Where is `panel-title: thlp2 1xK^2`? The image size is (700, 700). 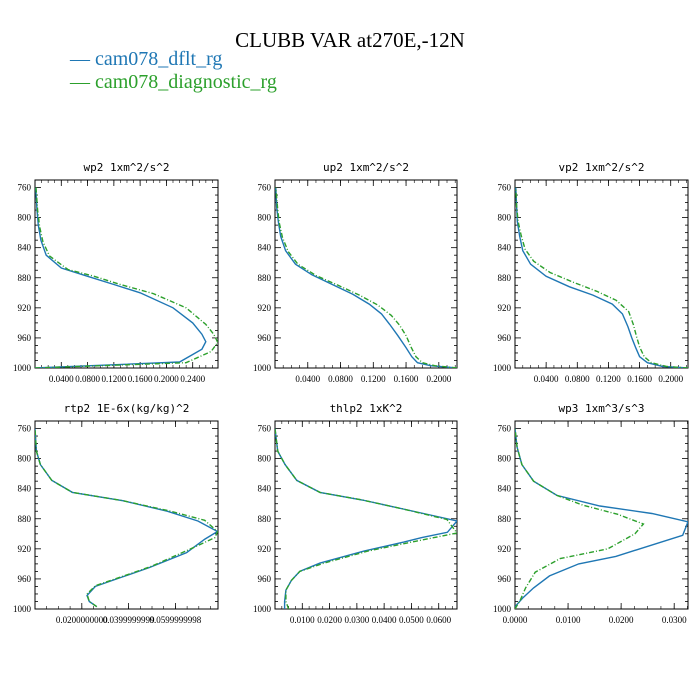 panel-title: thlp2 1xK^2 is located at coordinates (366, 408).